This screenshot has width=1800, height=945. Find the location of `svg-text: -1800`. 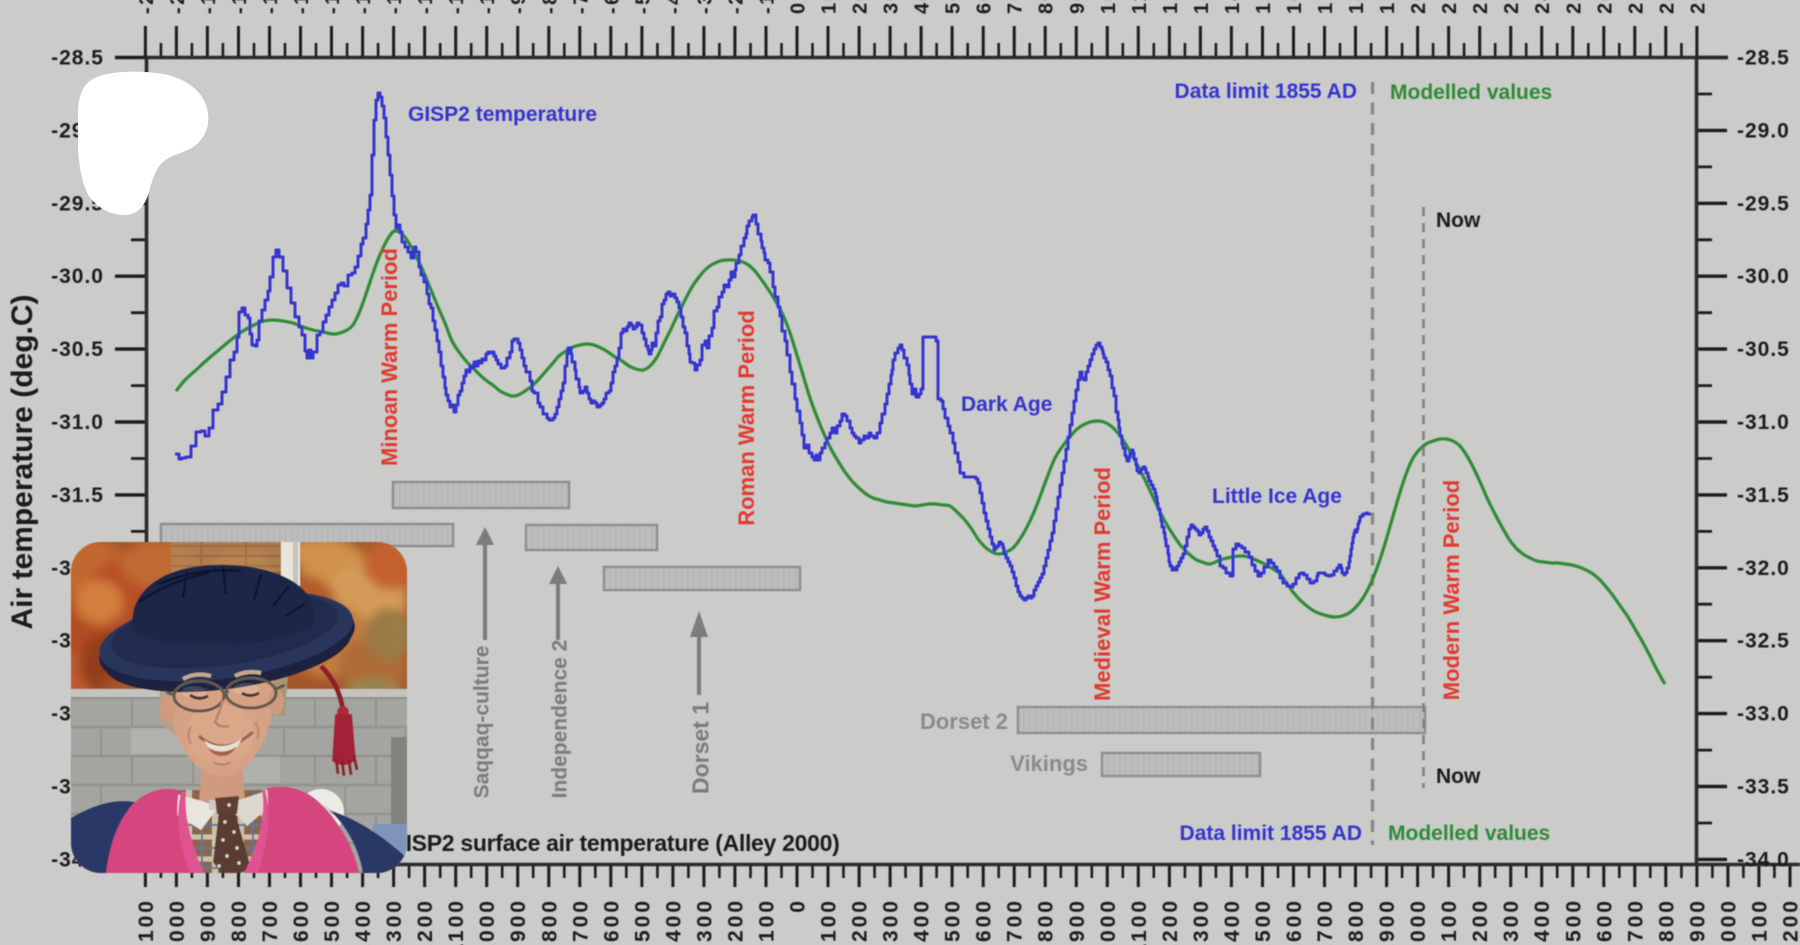

svg-text: -1800 is located at coordinates (240, 7).